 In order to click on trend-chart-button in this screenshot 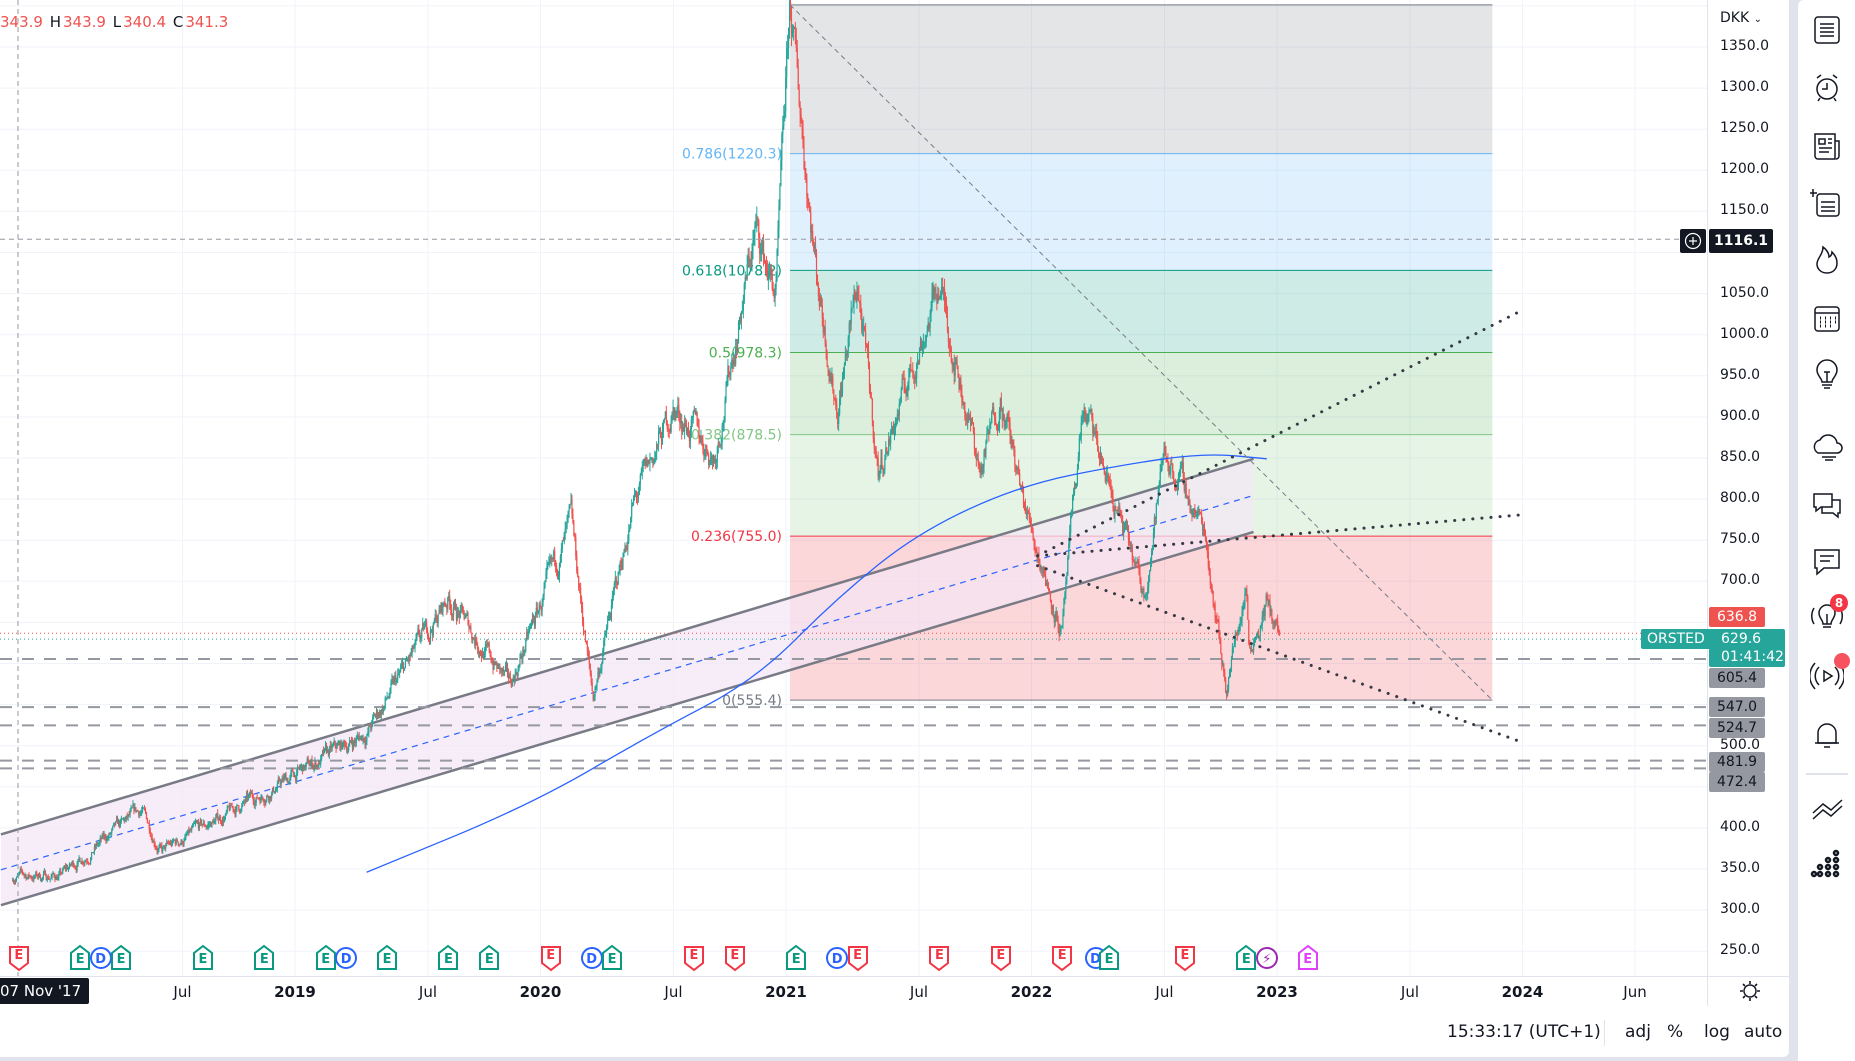, I will do `click(1827, 808)`.